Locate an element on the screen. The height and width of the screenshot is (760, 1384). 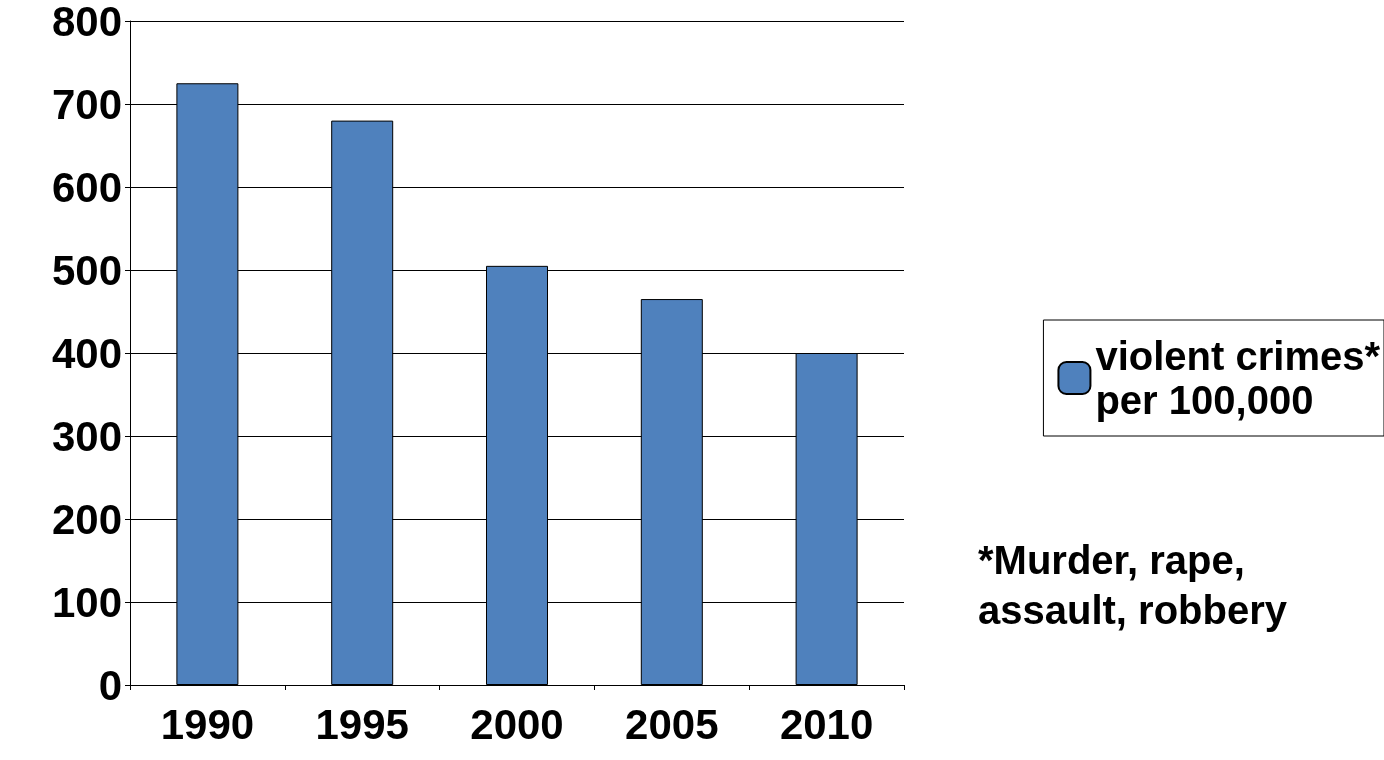
x-tick-label: 2010 is located at coordinates (826, 724).